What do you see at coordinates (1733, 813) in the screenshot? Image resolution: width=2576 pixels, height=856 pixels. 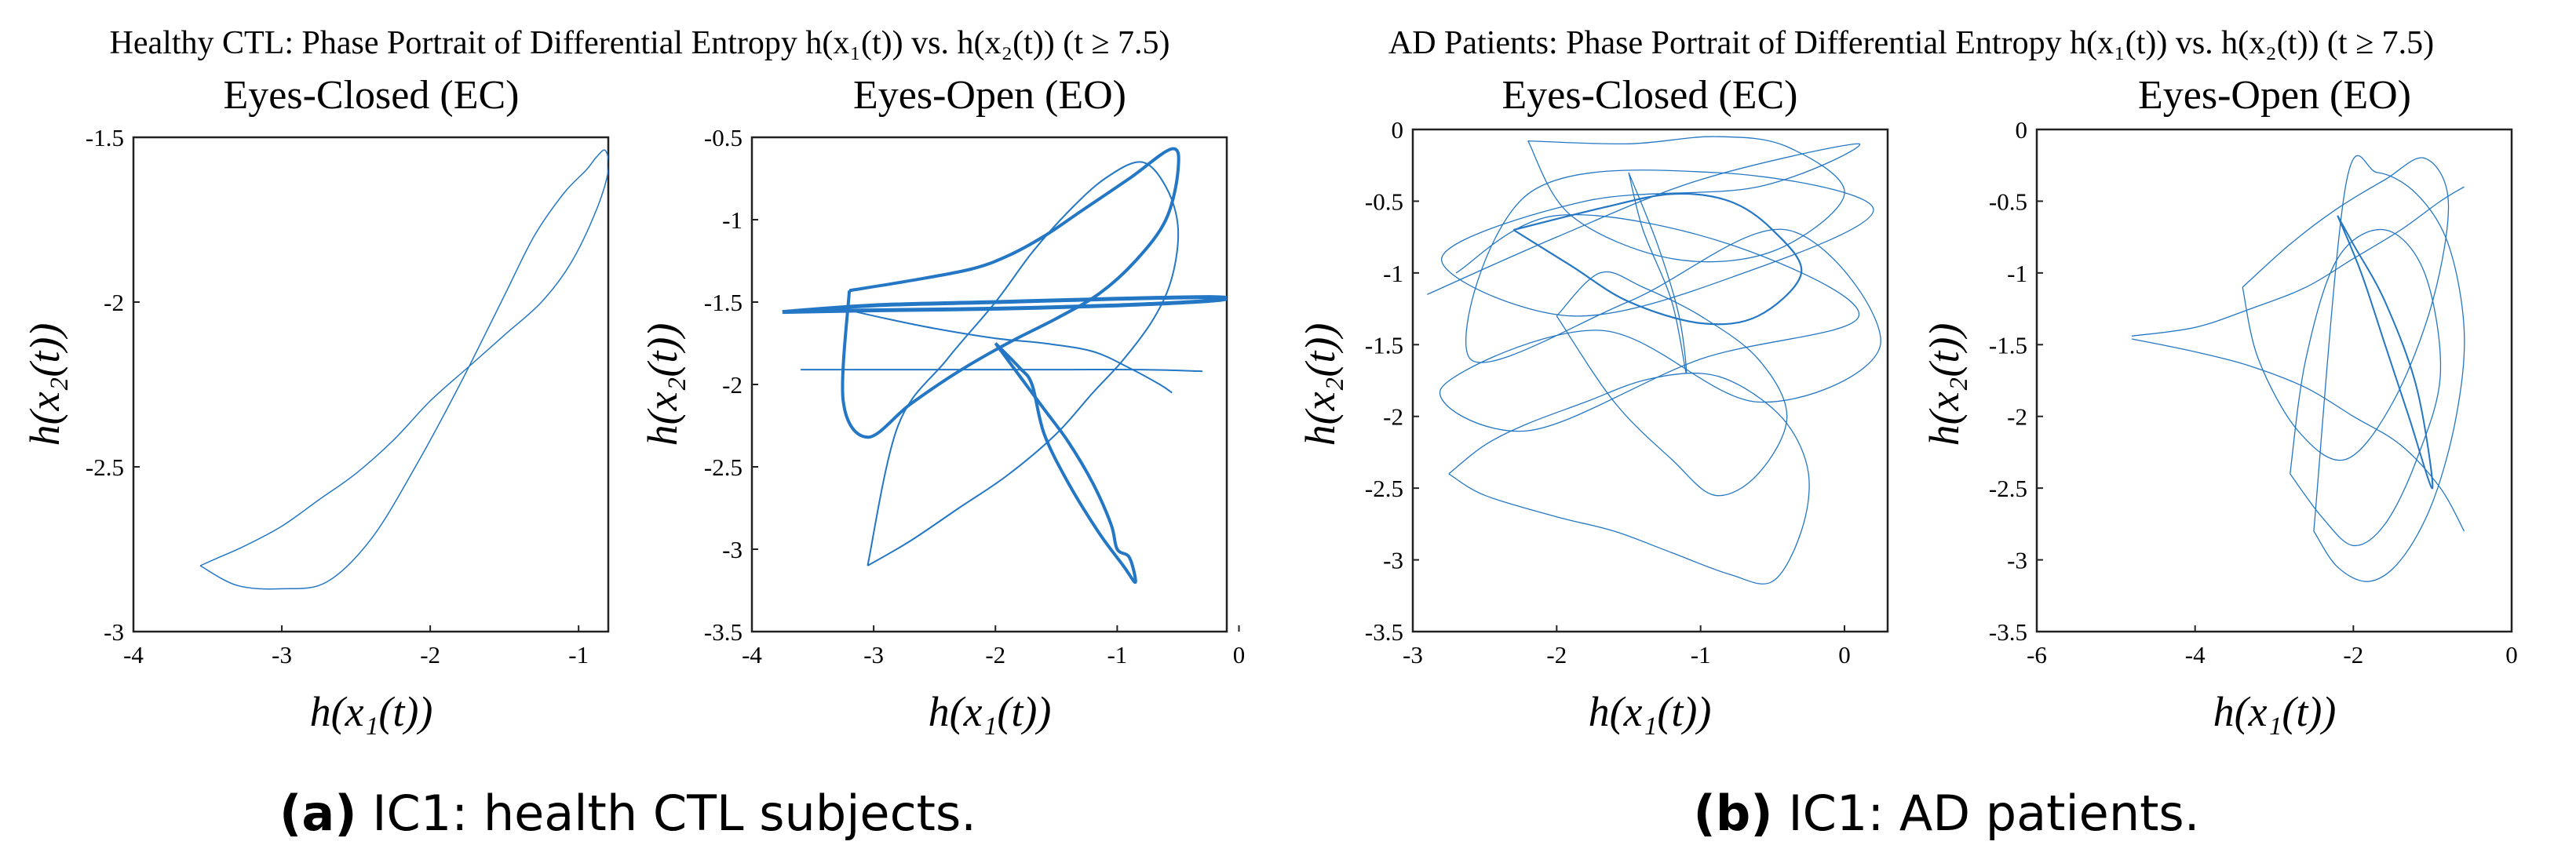 I see `caption-b-label: (b)` at bounding box center [1733, 813].